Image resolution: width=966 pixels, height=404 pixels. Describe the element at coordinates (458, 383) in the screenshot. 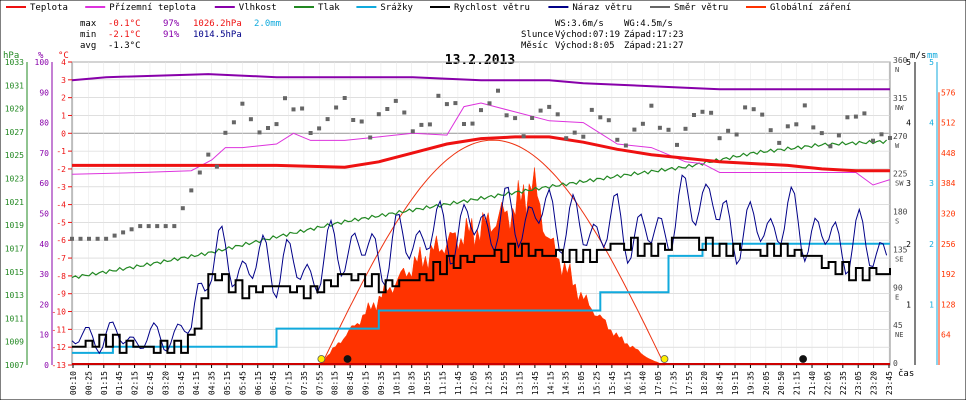

I see `time-tick-label: 11:45` at that location.